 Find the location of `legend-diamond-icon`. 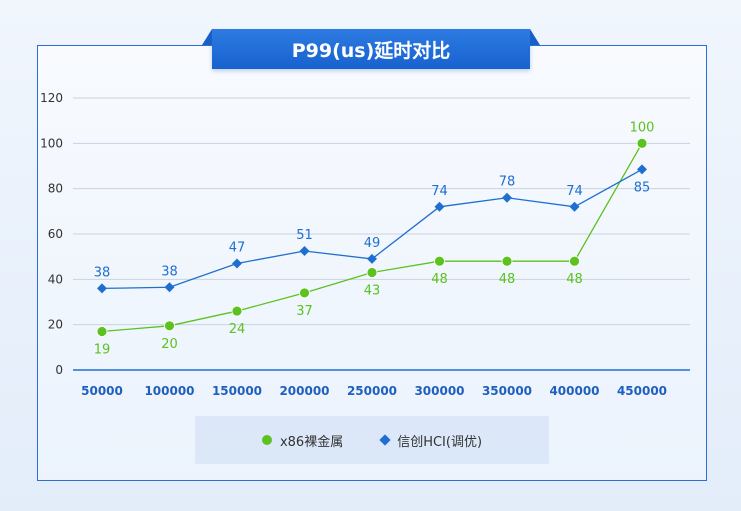

legend-diamond-icon is located at coordinates (385, 440).